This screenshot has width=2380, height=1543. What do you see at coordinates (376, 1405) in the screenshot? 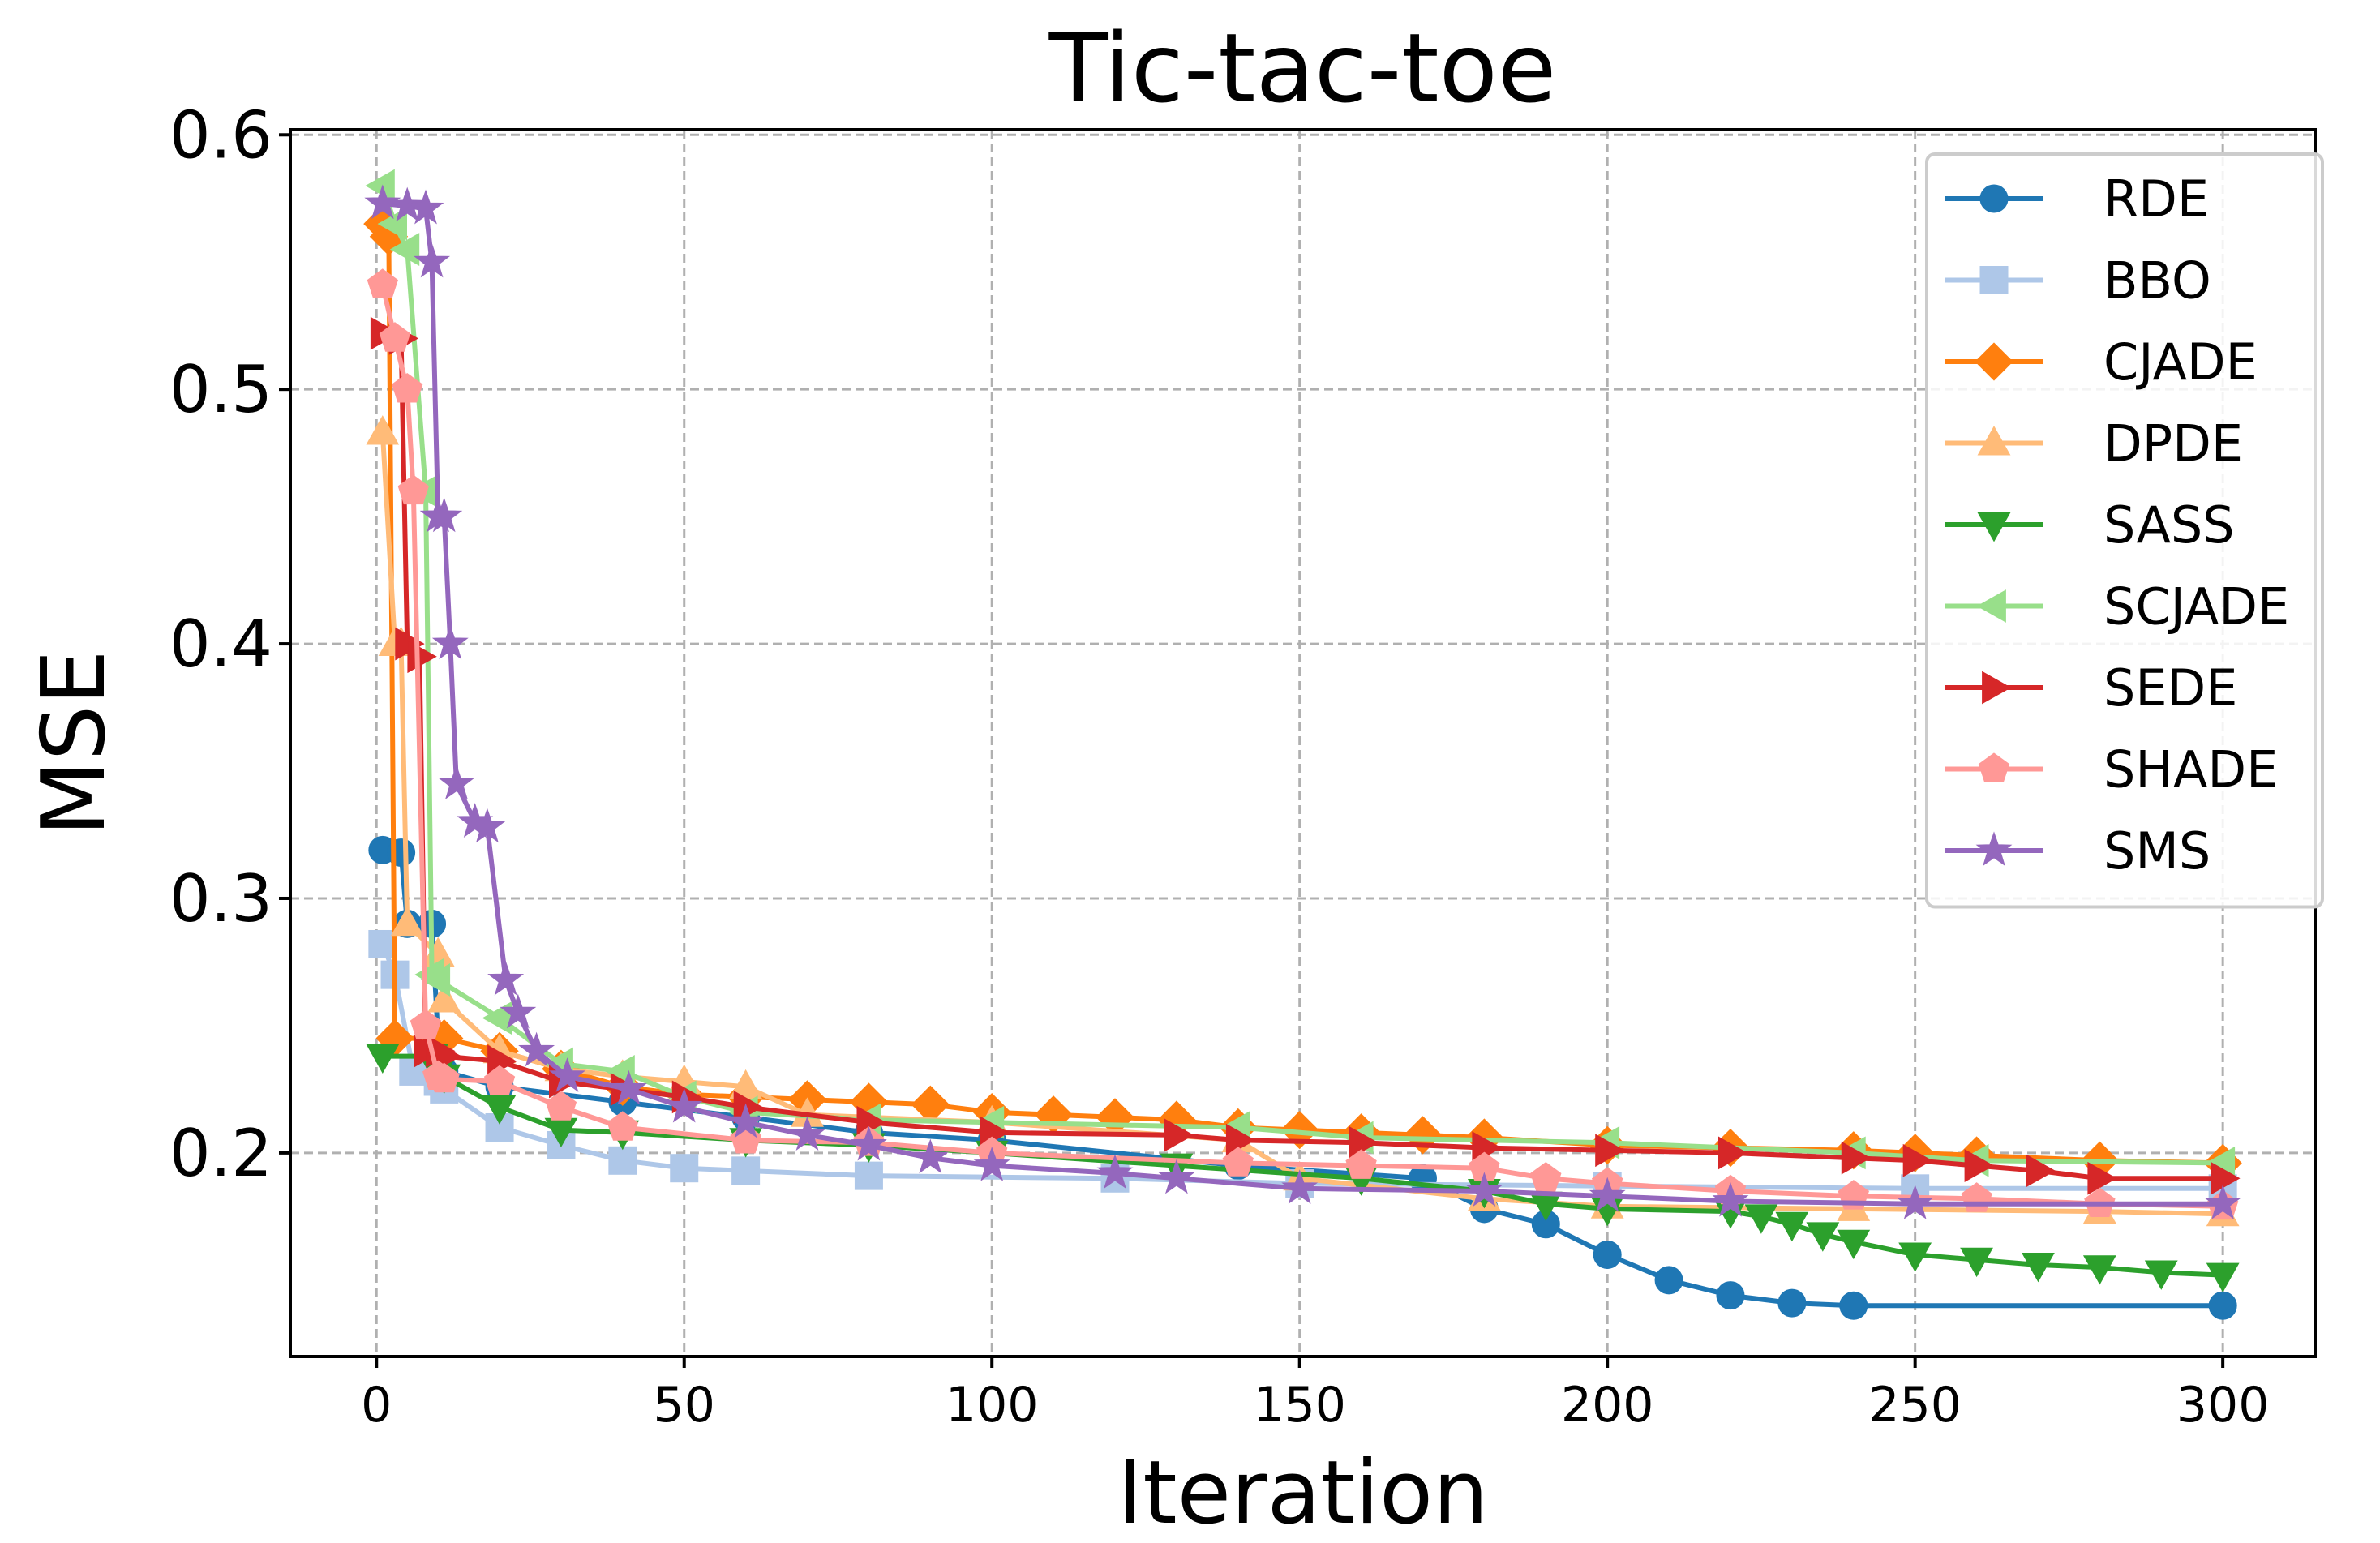
I see `x-tick-label: 0` at bounding box center [376, 1405].